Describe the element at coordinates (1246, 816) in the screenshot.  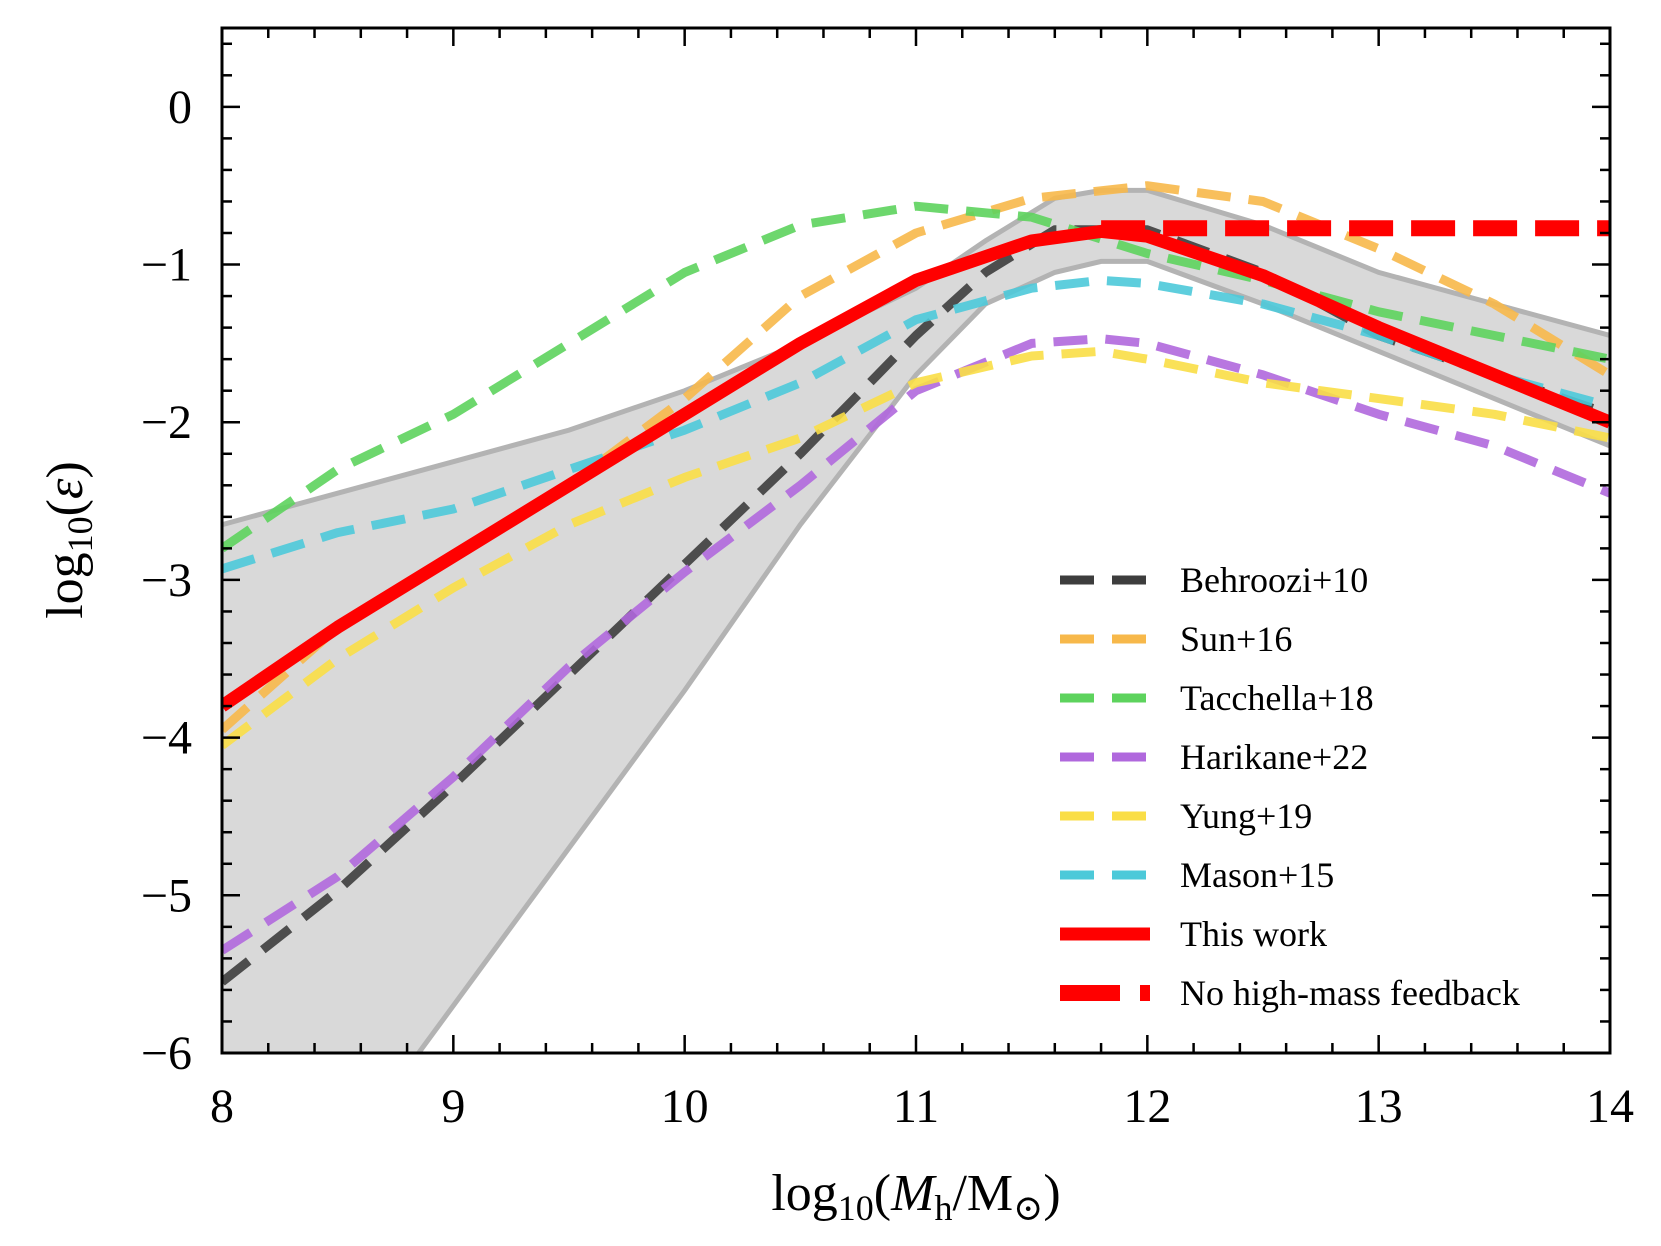
I see `legend-label: Yung+19` at that location.